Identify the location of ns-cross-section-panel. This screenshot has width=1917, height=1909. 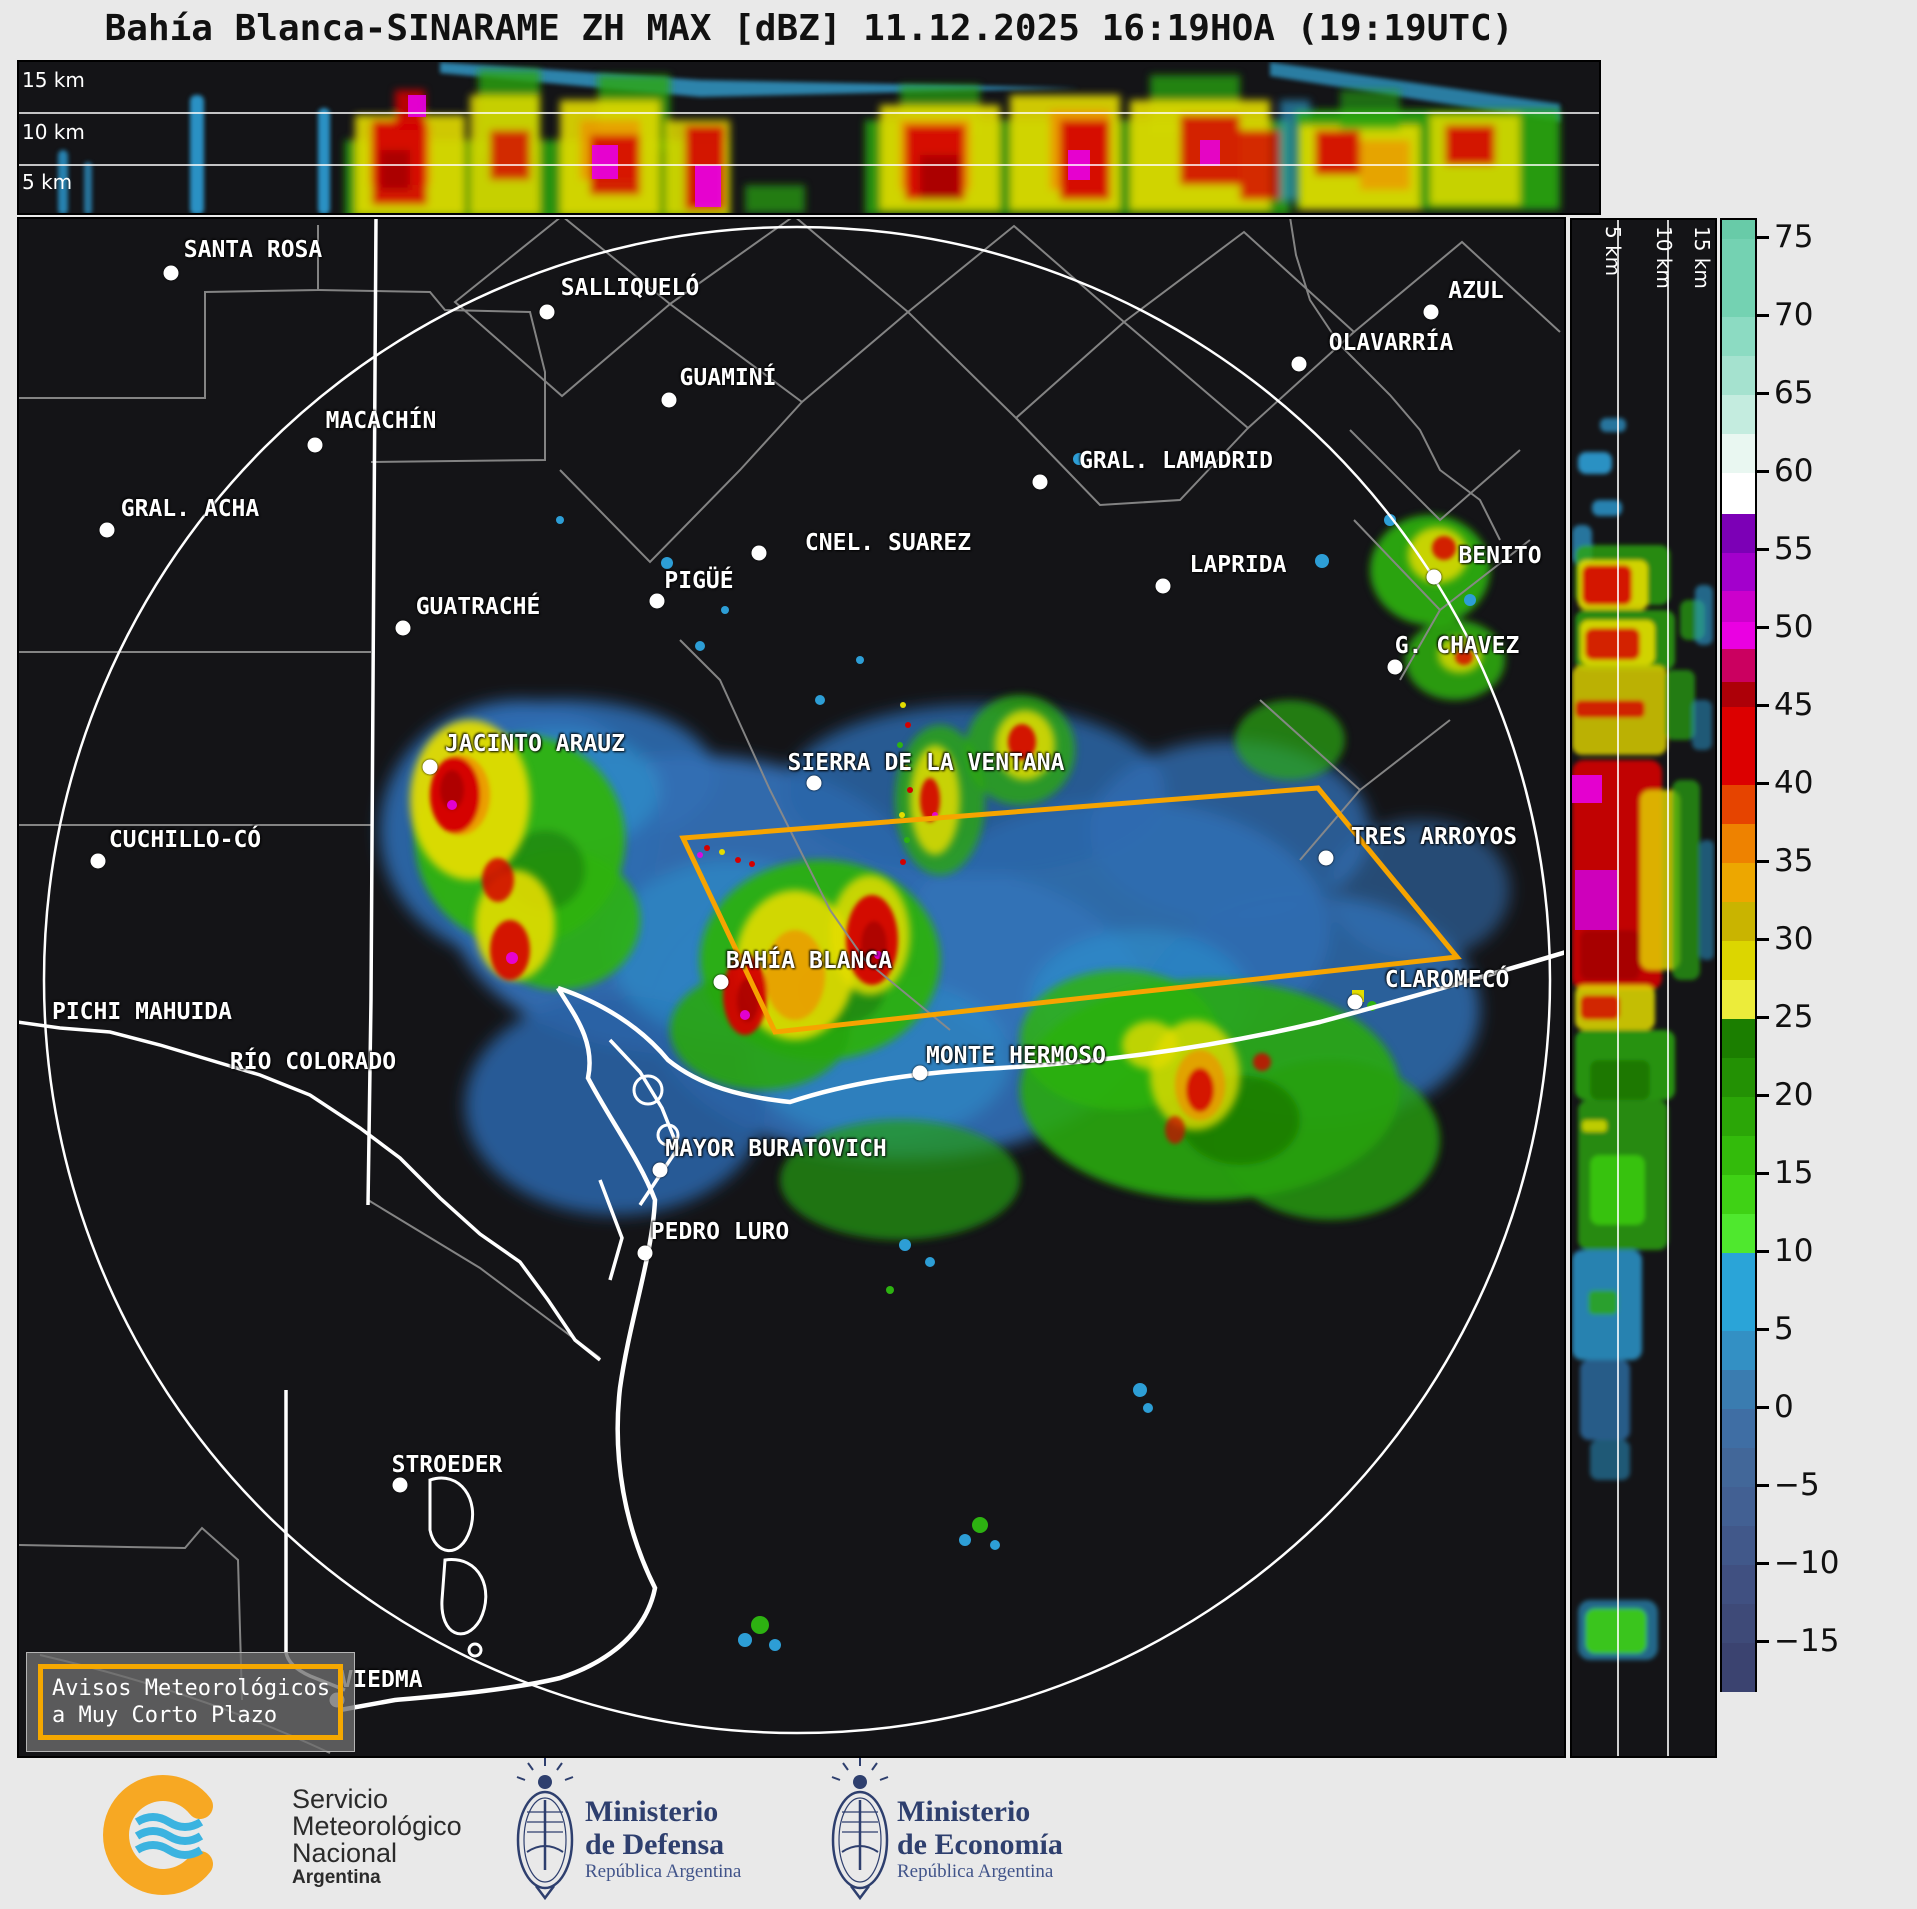
(1643, 988).